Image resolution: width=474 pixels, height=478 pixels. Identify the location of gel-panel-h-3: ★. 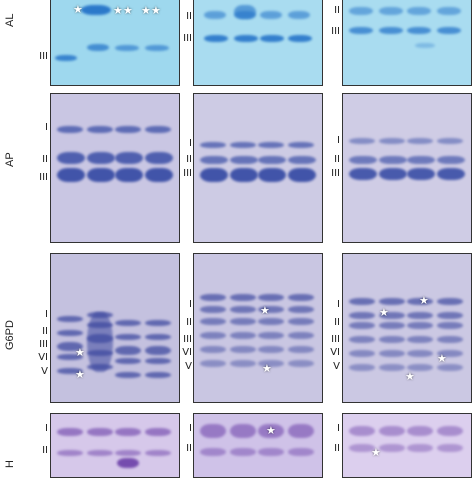
(407, 445).